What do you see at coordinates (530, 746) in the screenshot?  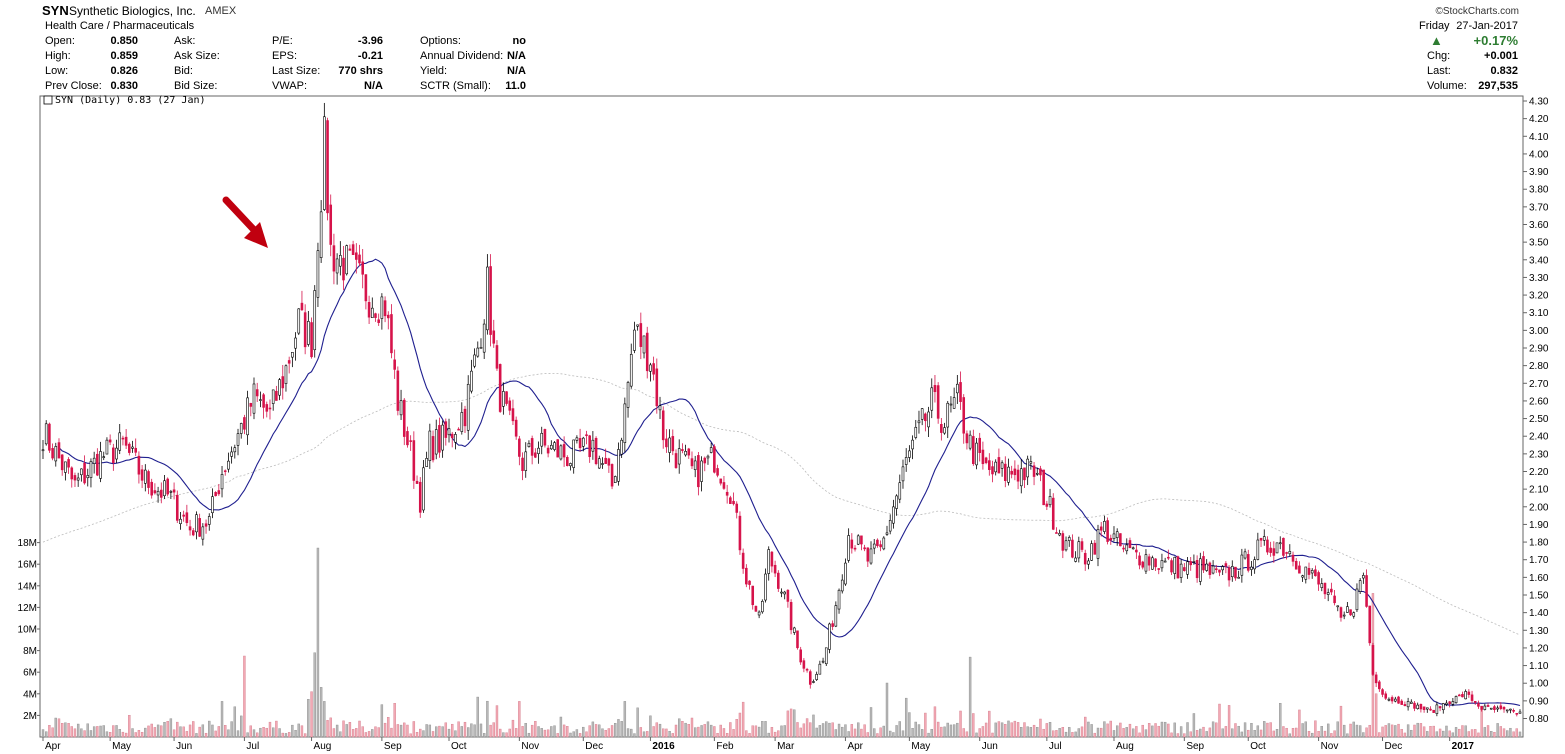 I see `date-tick-label: Nov` at bounding box center [530, 746].